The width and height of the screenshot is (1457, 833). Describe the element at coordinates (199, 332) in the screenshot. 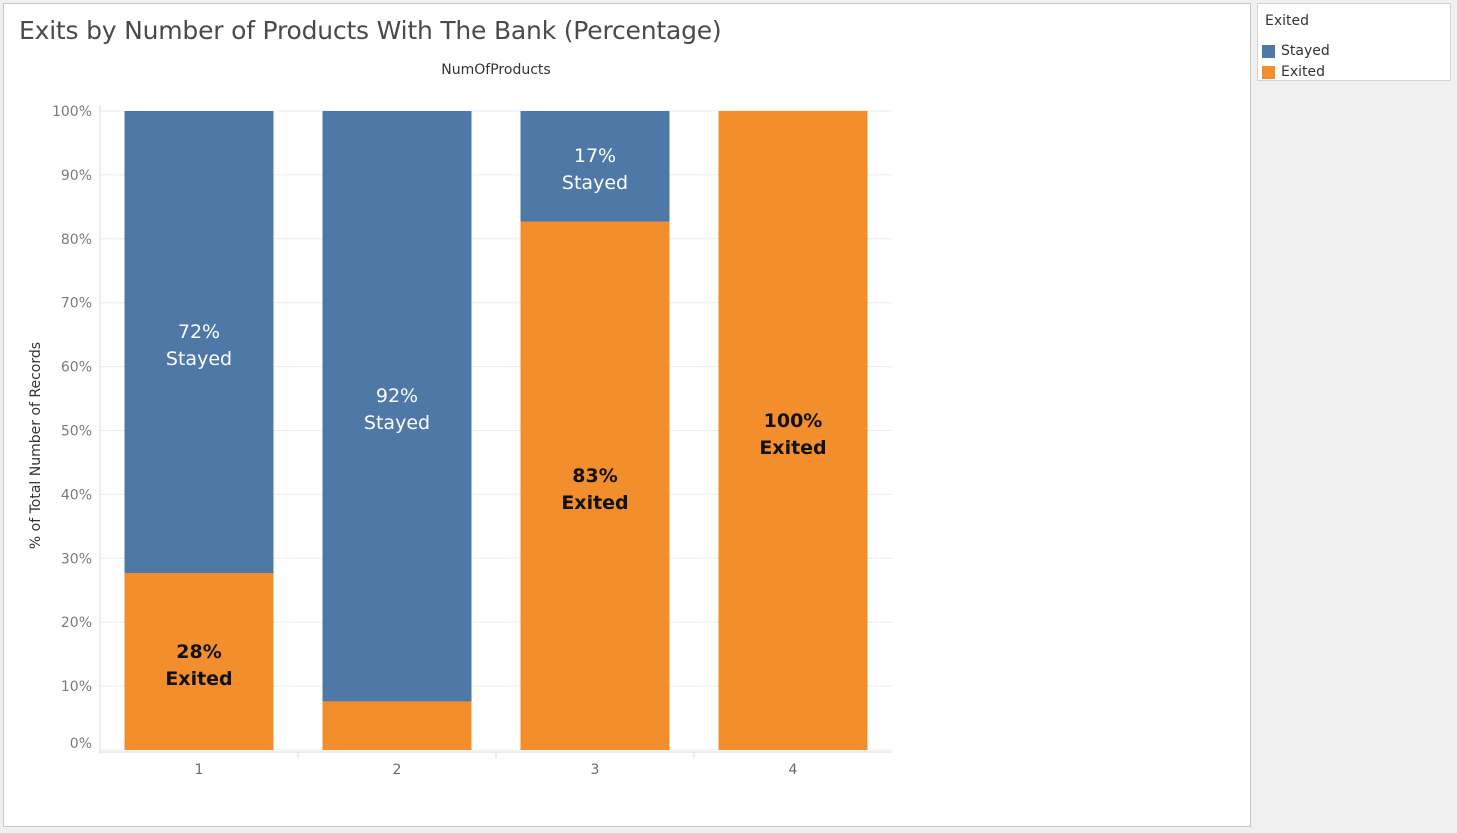

I see `data-label-pct: 72%` at that location.